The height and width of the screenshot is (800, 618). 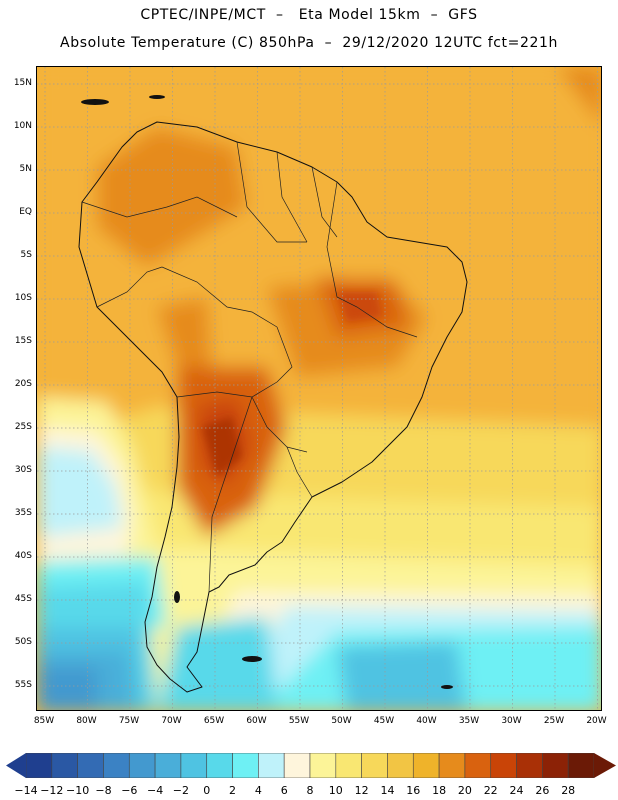 What do you see at coordinates (605, 765) in the screenshot?
I see `colorbar-max-arrow` at bounding box center [605, 765].